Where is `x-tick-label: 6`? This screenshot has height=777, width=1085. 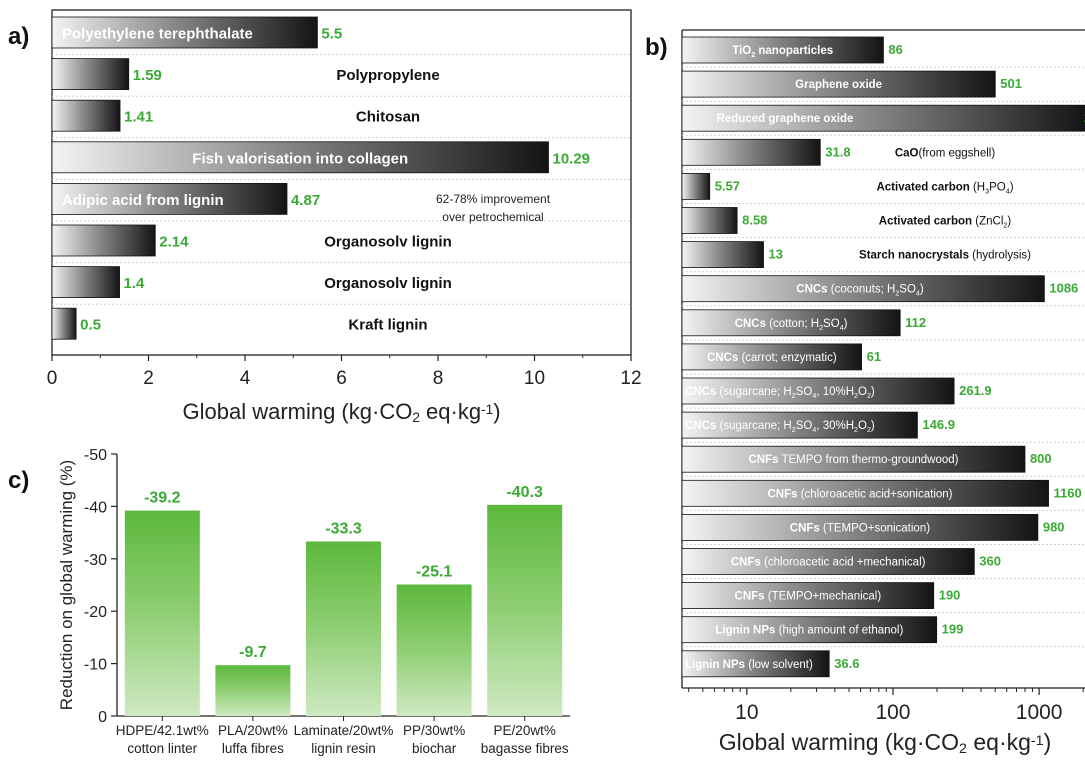 x-tick-label: 6 is located at coordinates (341, 378).